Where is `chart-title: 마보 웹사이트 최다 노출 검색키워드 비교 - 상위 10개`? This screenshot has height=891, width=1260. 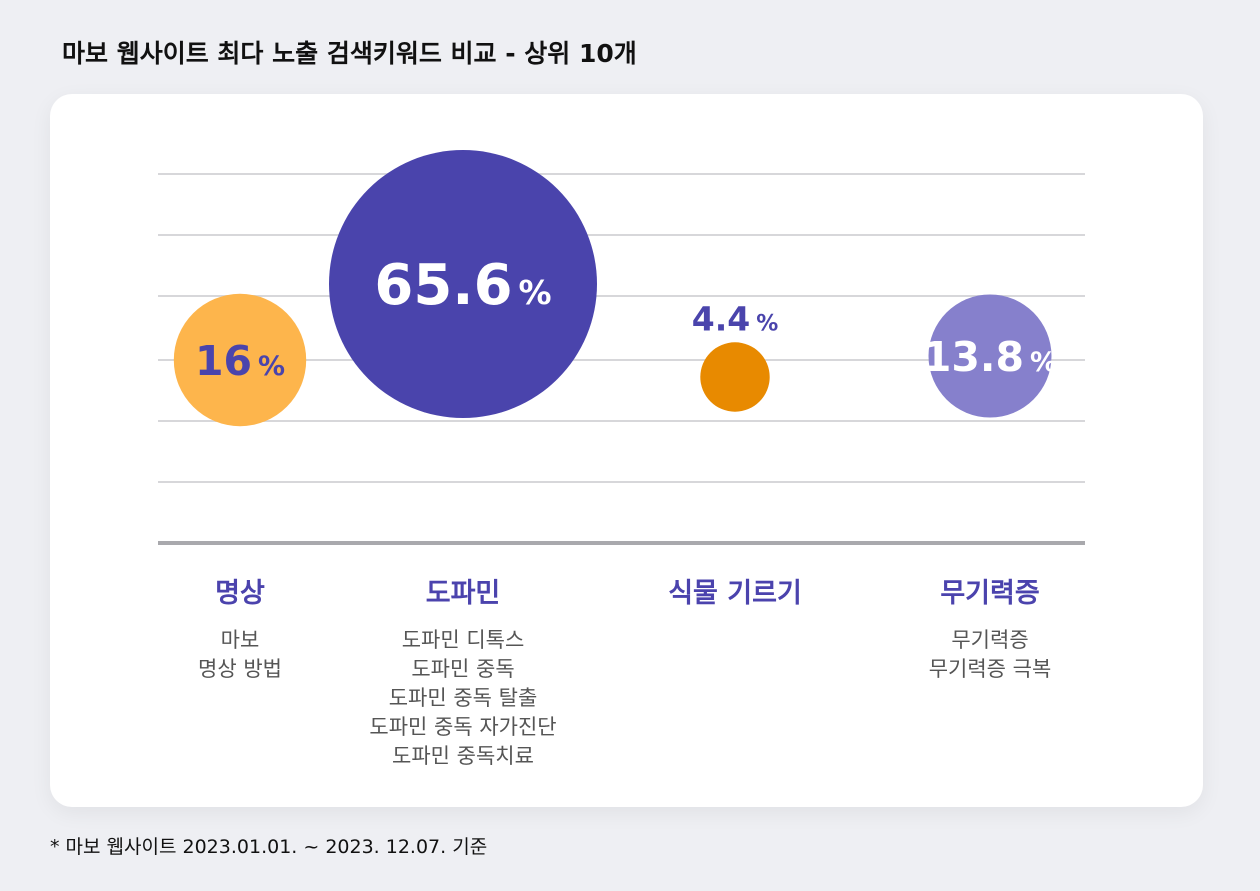
chart-title: 마보 웹사이트 최다 노출 검색키워드 비교 - 상위 10개 is located at coordinates (349, 53).